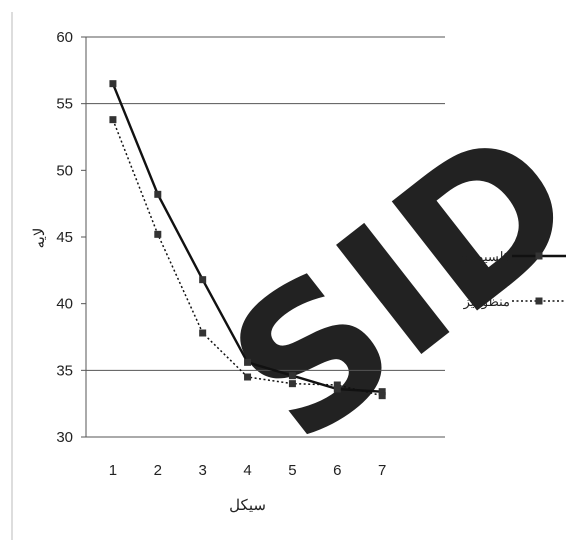  Describe the element at coordinates (64, 437) in the screenshot. I see `y-tick-label: 30` at that location.